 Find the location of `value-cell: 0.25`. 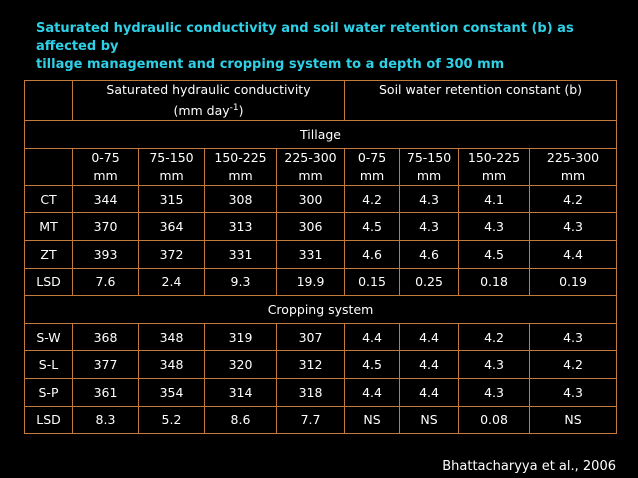

value-cell: 0.25 is located at coordinates (429, 282).